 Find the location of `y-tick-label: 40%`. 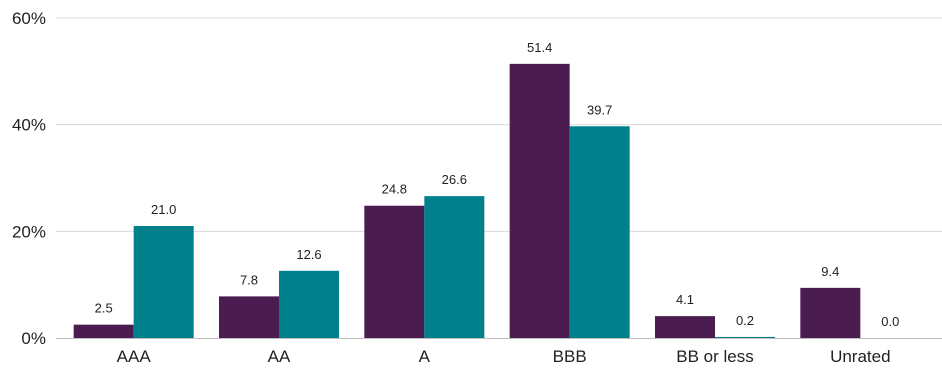

y-tick-label: 40% is located at coordinates (29, 125).